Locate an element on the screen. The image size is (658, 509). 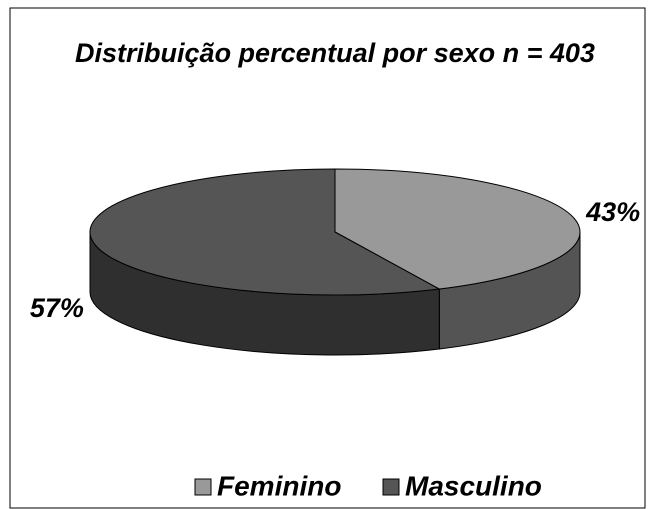
legend-label: Masculino is located at coordinates (473, 485).